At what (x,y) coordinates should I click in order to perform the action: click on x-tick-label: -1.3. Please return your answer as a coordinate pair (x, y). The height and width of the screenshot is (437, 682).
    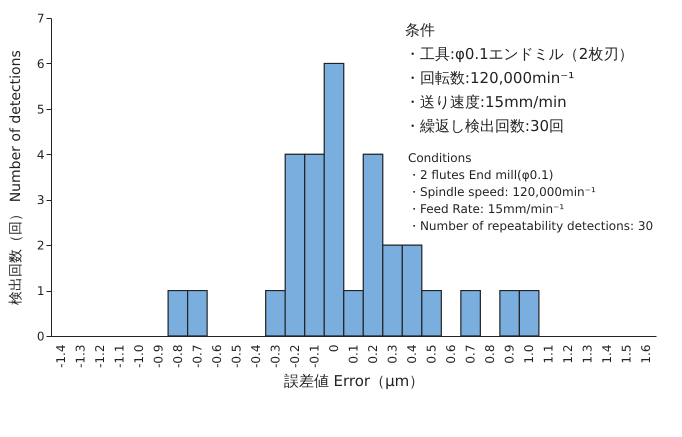
    Looking at the image, I should click on (80, 356).